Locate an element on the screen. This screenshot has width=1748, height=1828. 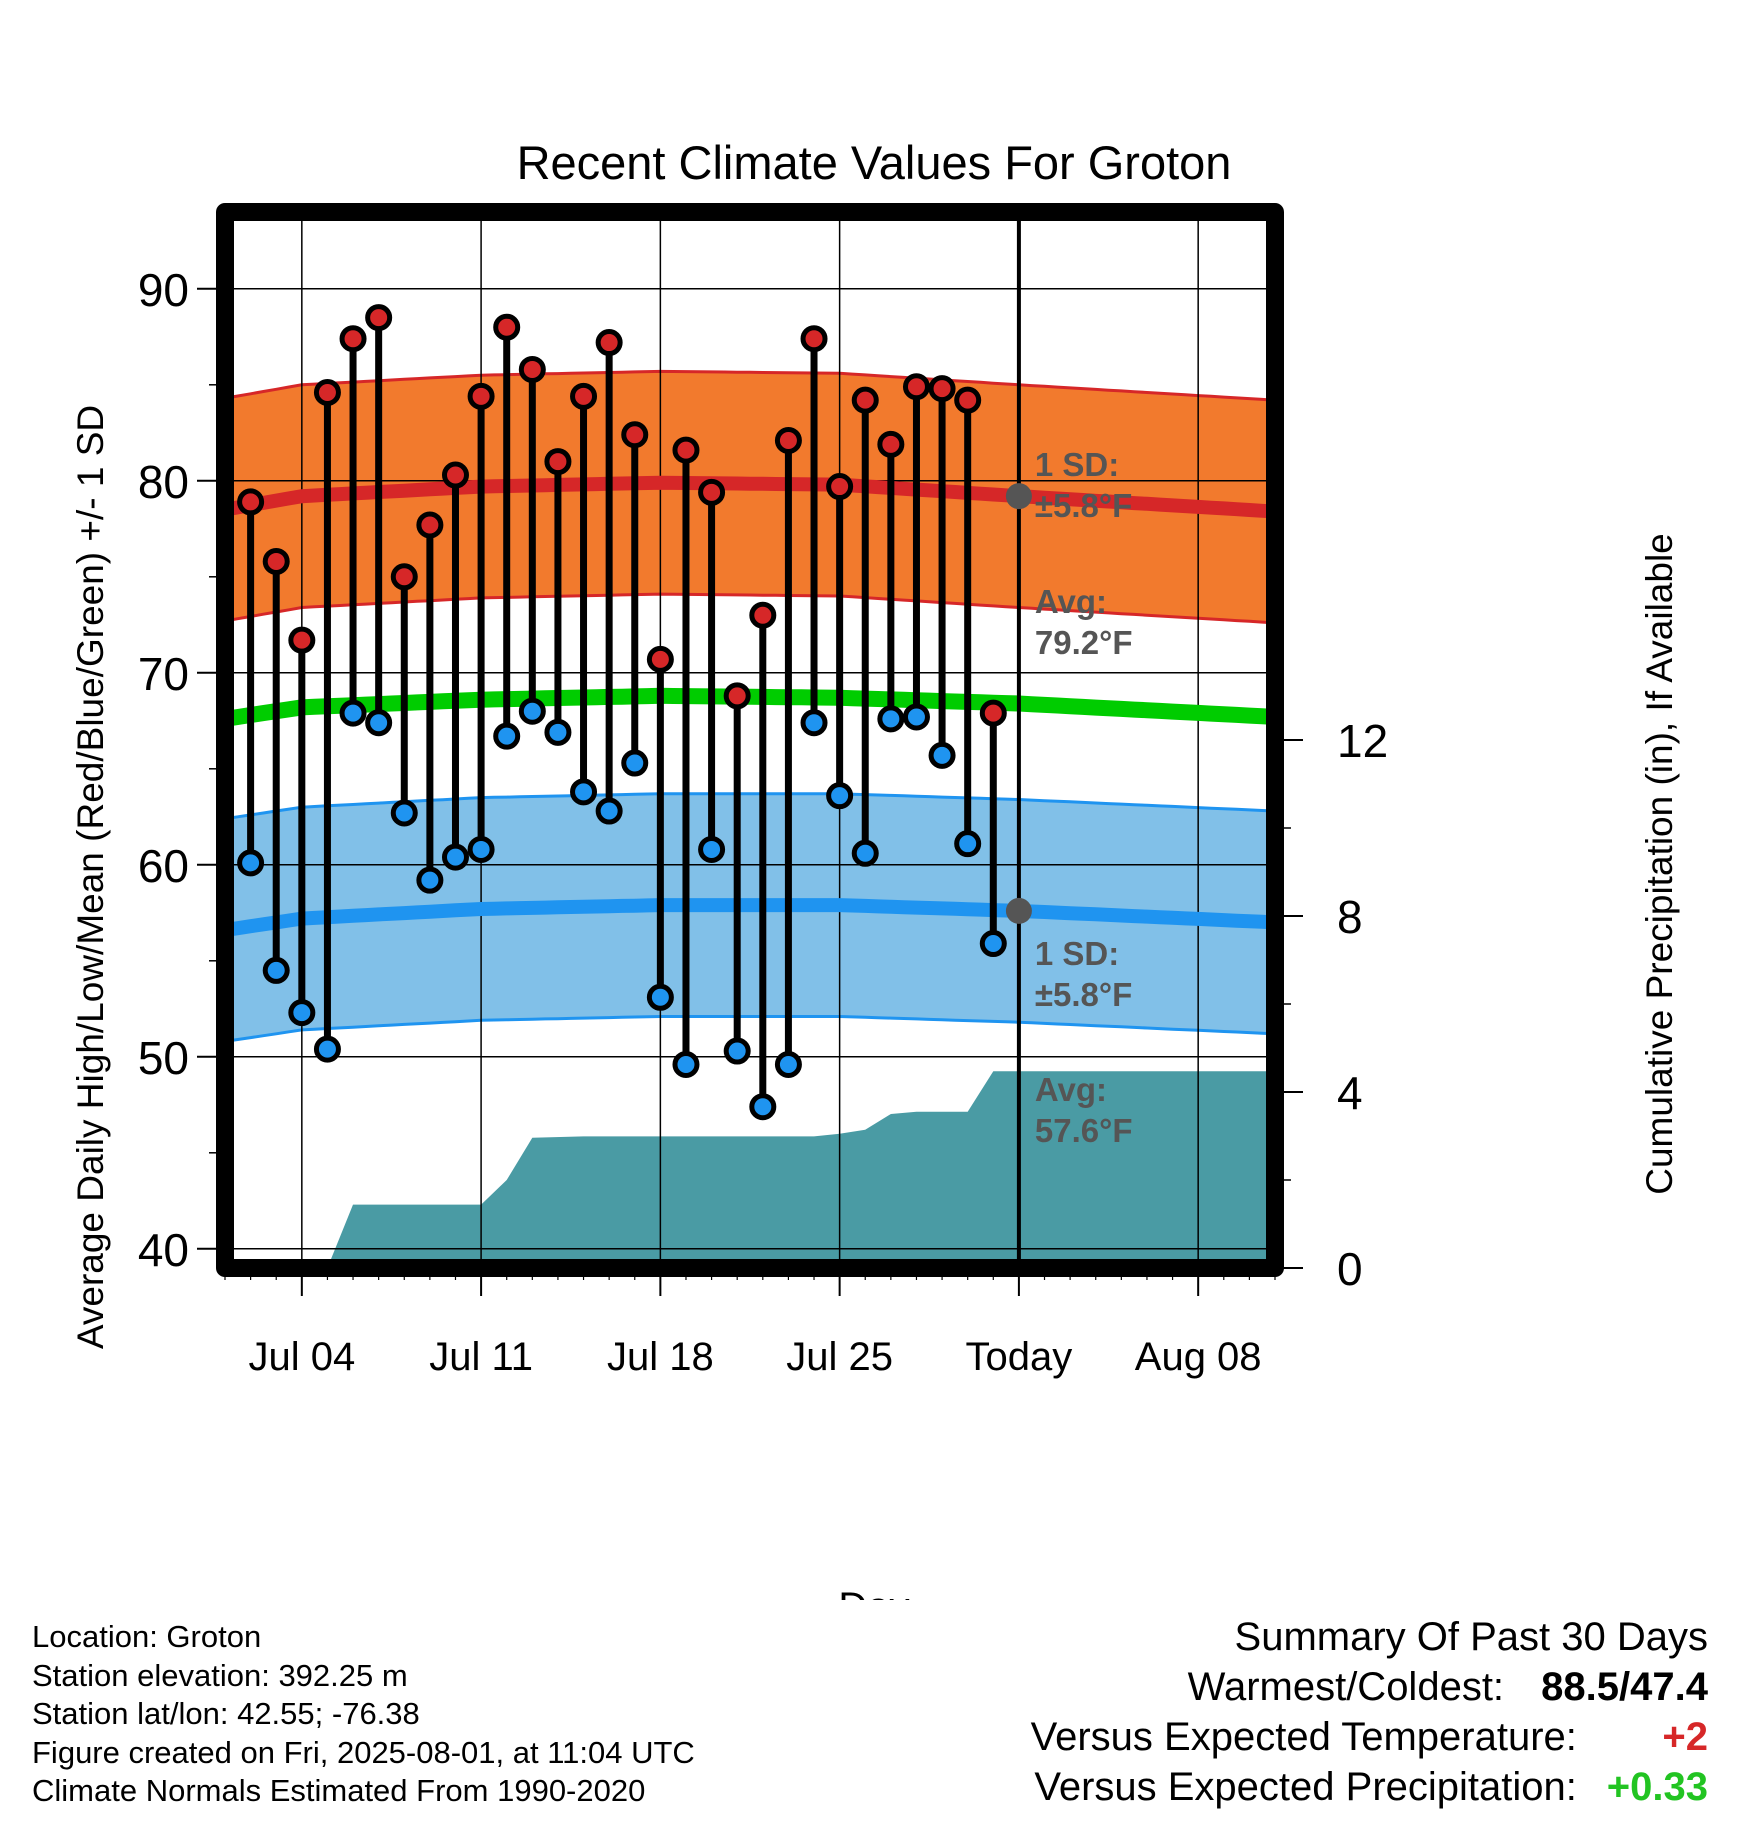
warm-cold-value: 88.5/47.4 is located at coordinates (1624, 1687).